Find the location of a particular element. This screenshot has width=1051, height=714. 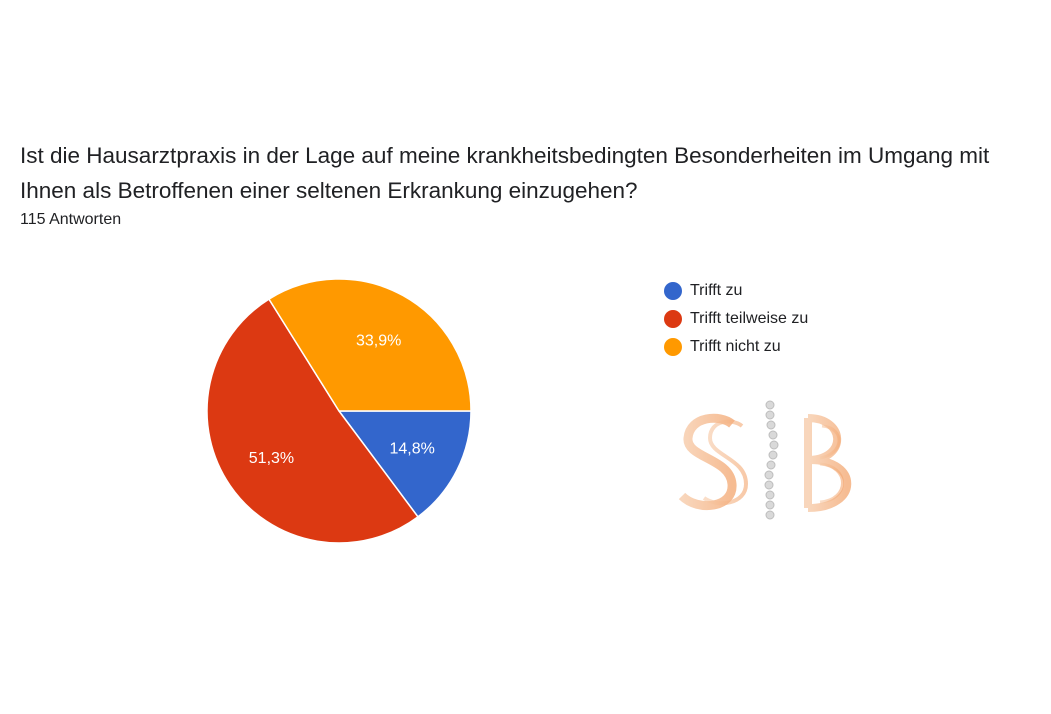

slice-label: 14,8% is located at coordinates (411, 449).